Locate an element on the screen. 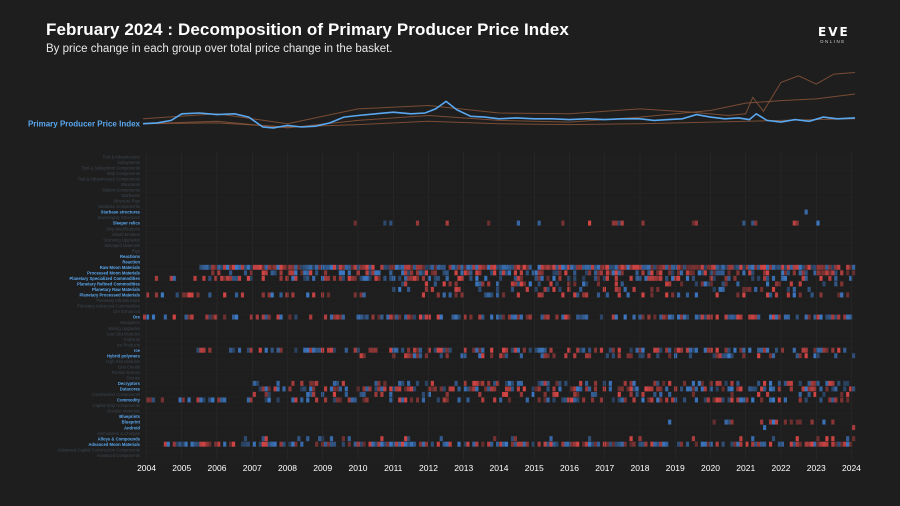 The height and width of the screenshot is (506, 900). row-label: High Slot Modules is located at coordinates (123, 361).